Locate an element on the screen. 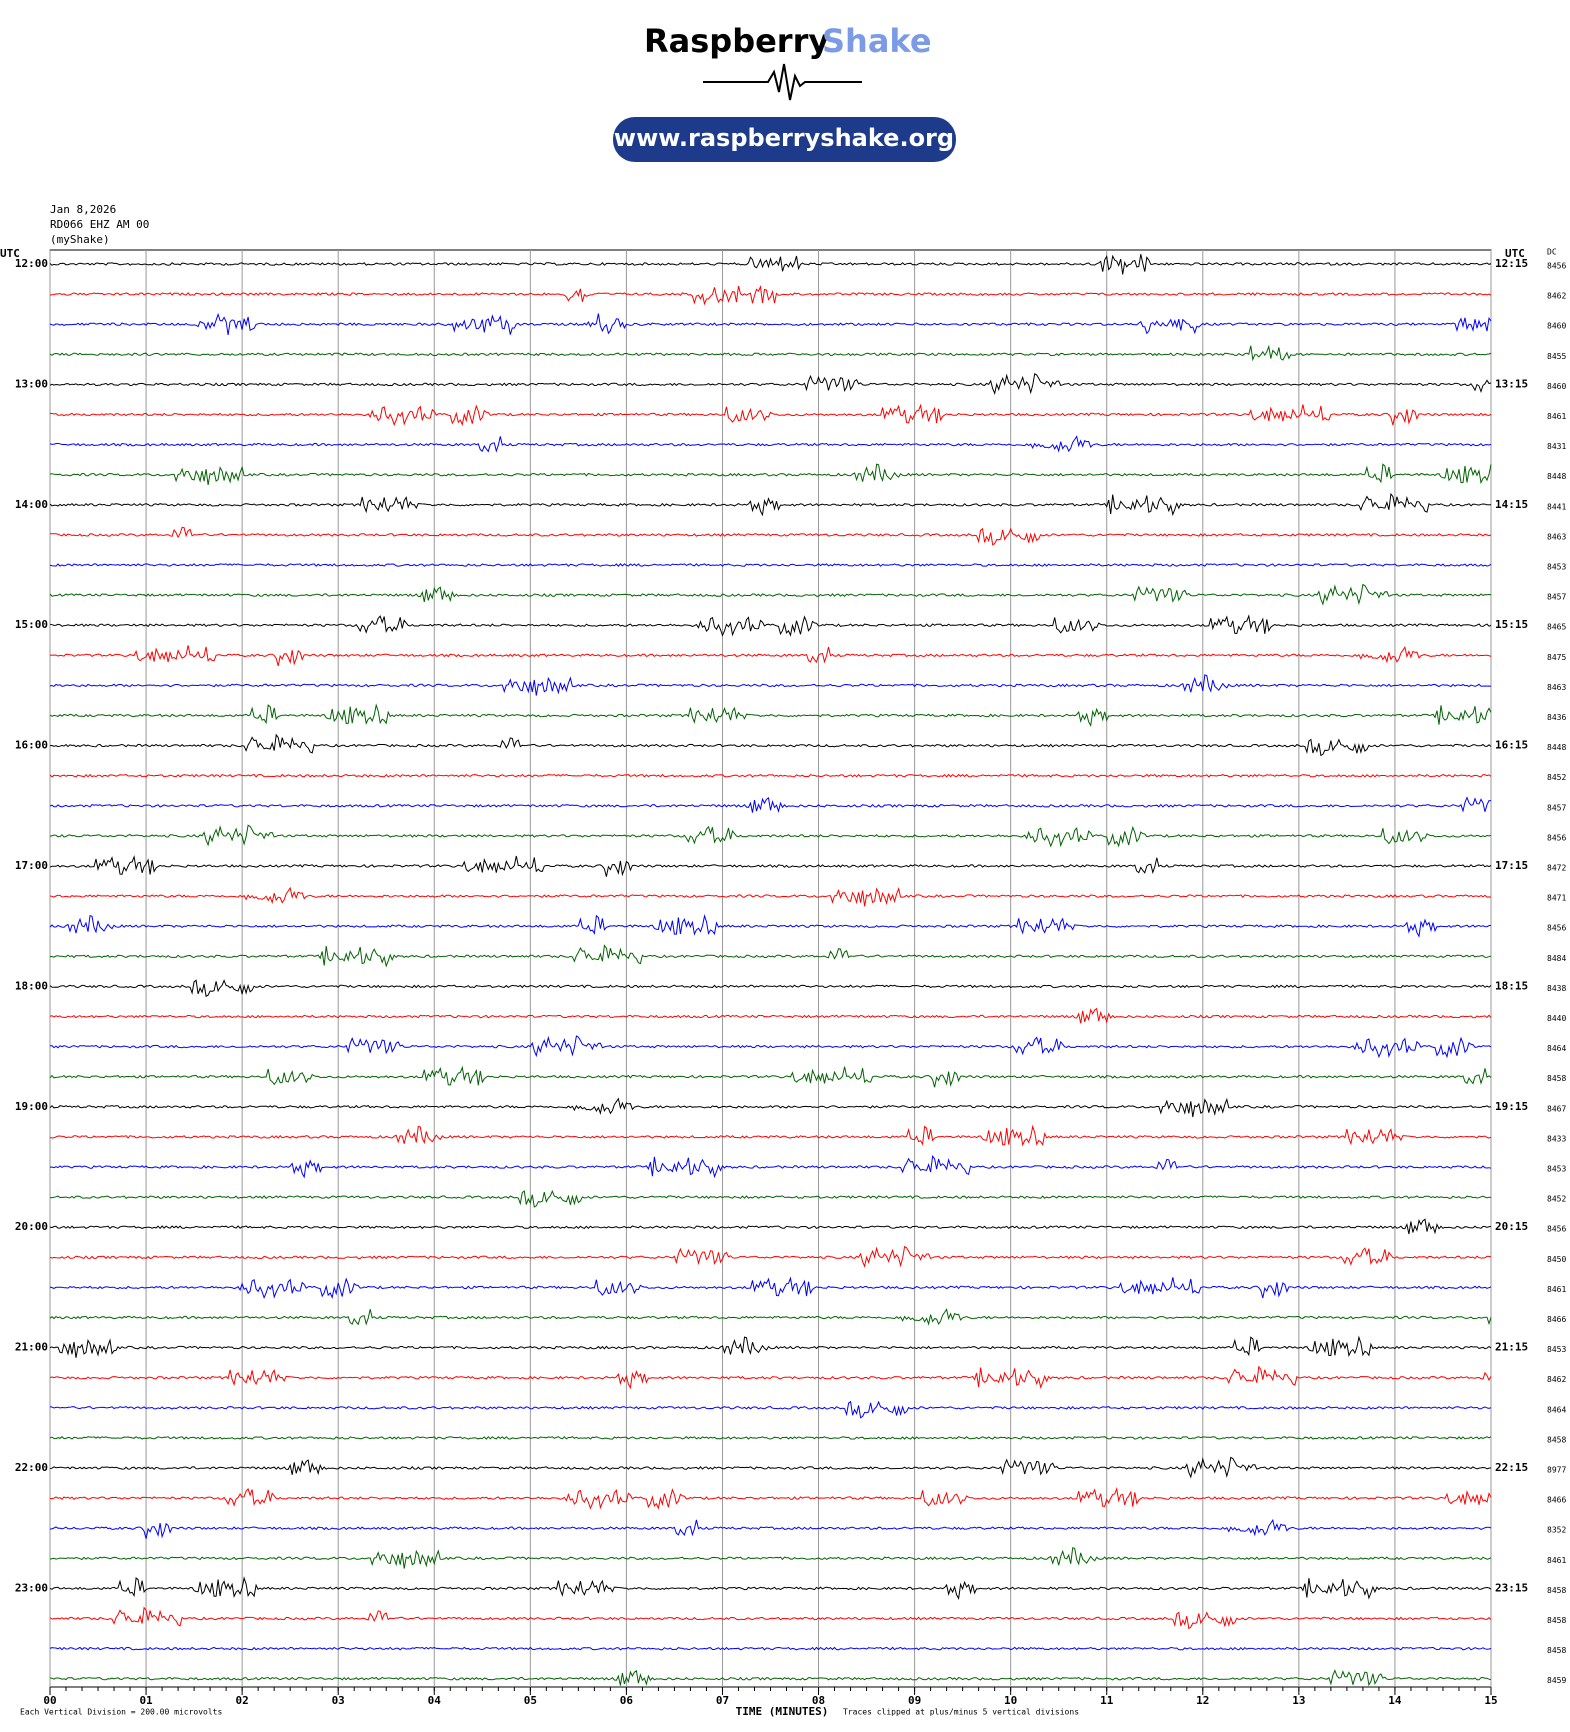  url-pill is located at coordinates (784, 139).